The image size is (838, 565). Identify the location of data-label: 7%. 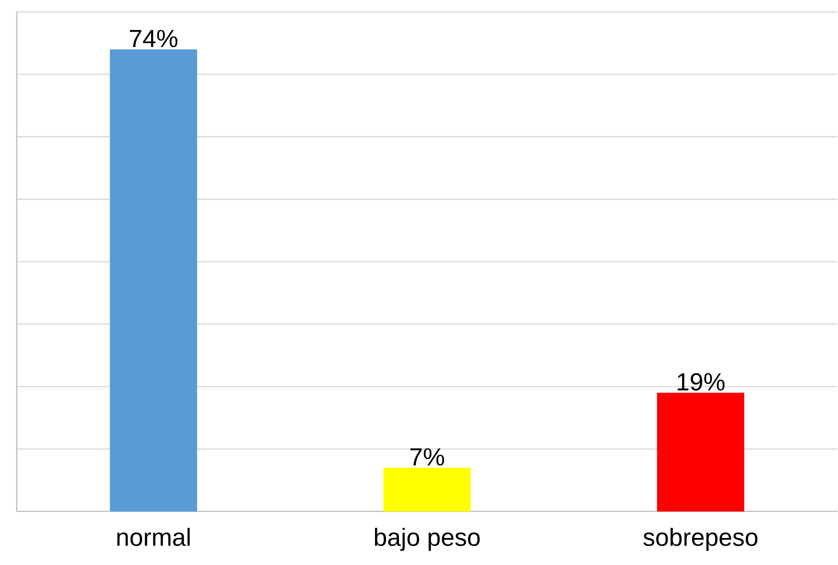
(427, 457).